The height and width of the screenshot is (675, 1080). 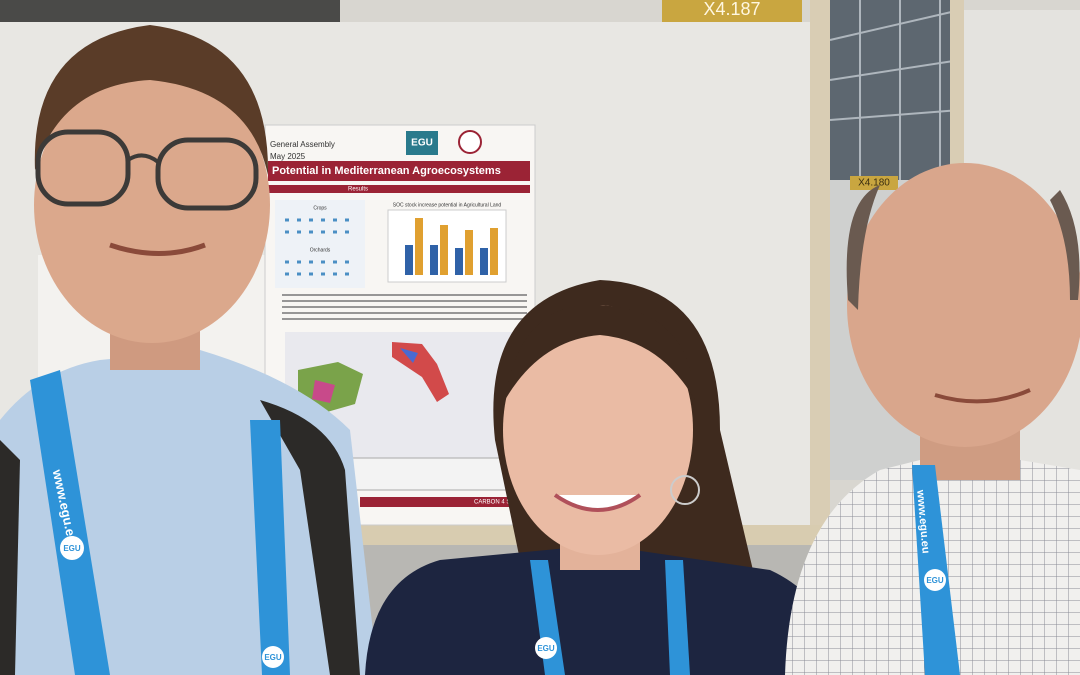 I want to click on title-band, so click(x=399, y=171).